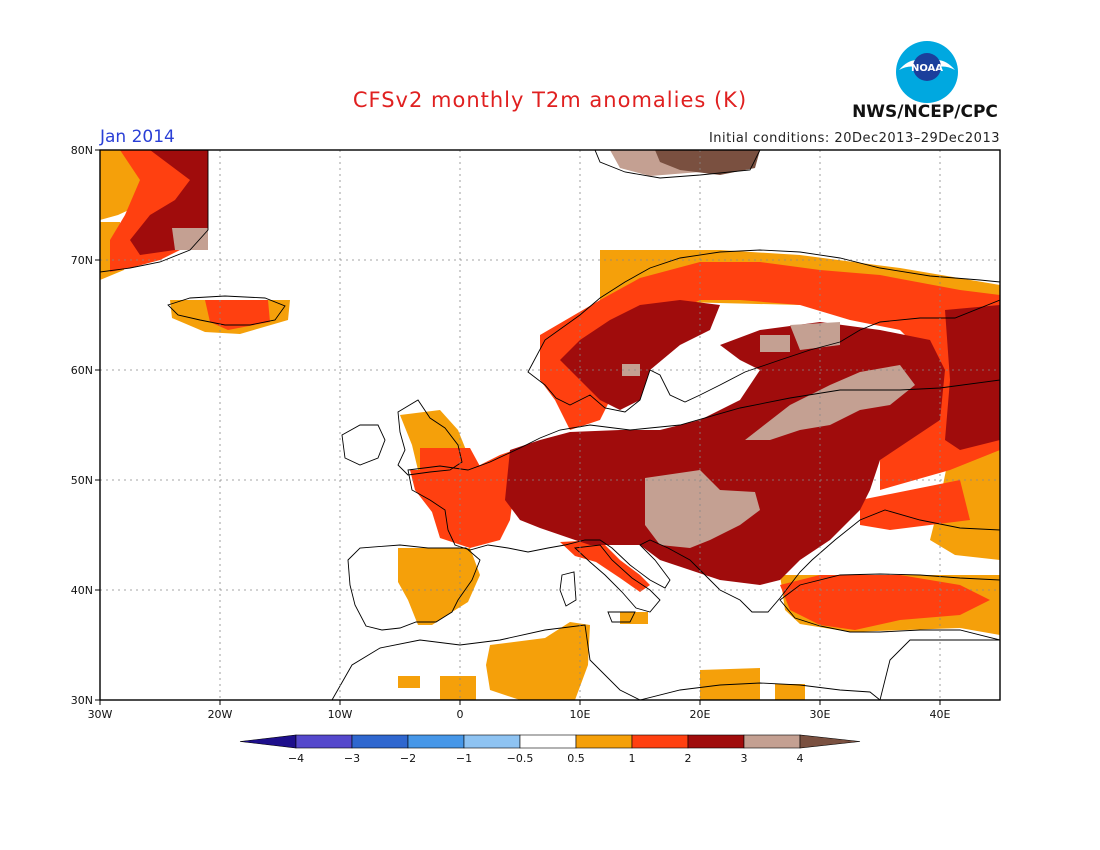  I want to click on colorbar-label: −1, so click(464, 758).